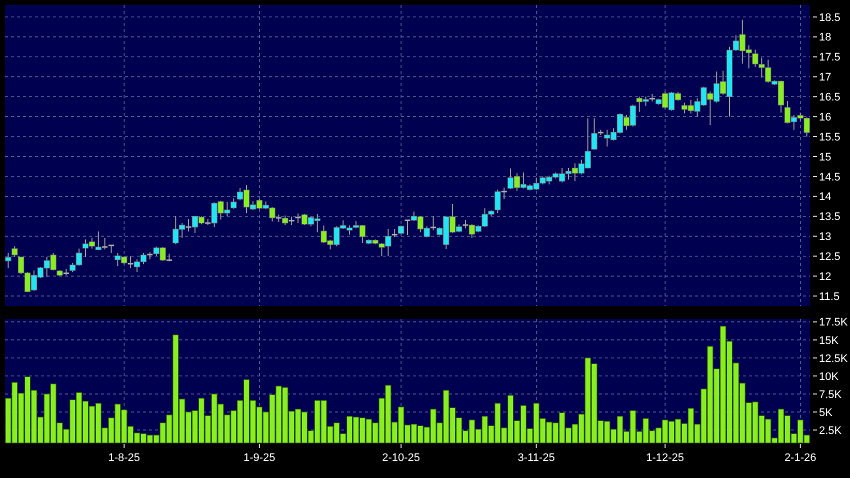 The image size is (850, 478). Describe the element at coordinates (665, 458) in the screenshot. I see `x-tick-label: 1-12-25` at that location.